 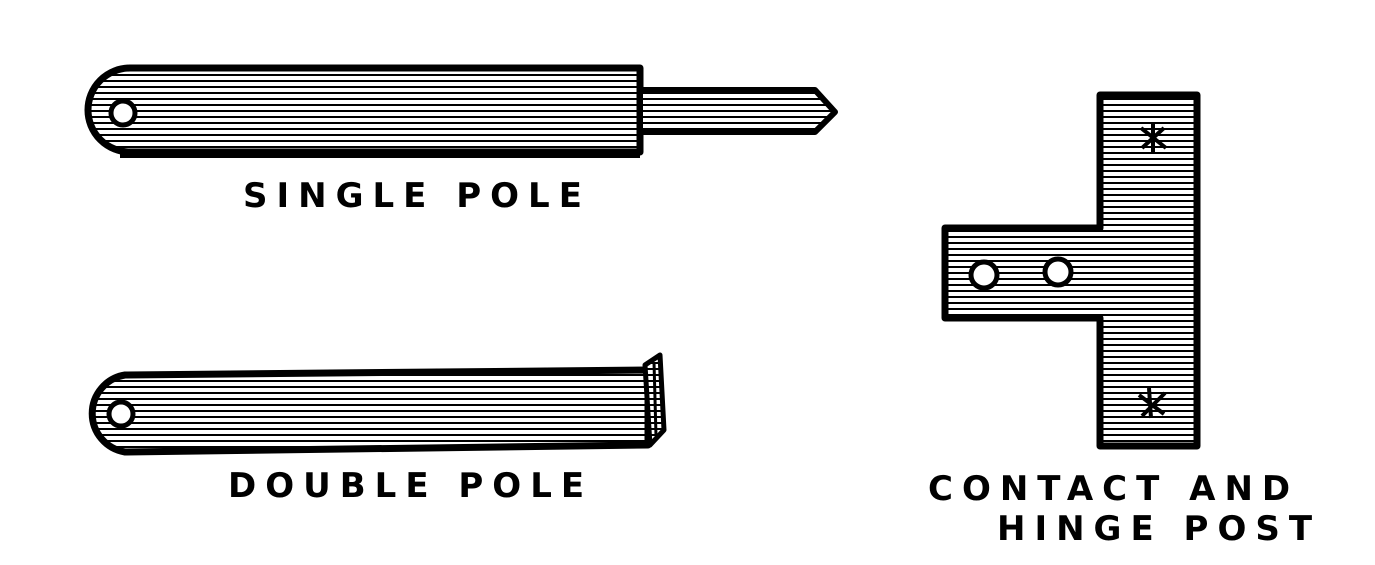 I want to click on single-pole-blade, so click(x=461, y=111).